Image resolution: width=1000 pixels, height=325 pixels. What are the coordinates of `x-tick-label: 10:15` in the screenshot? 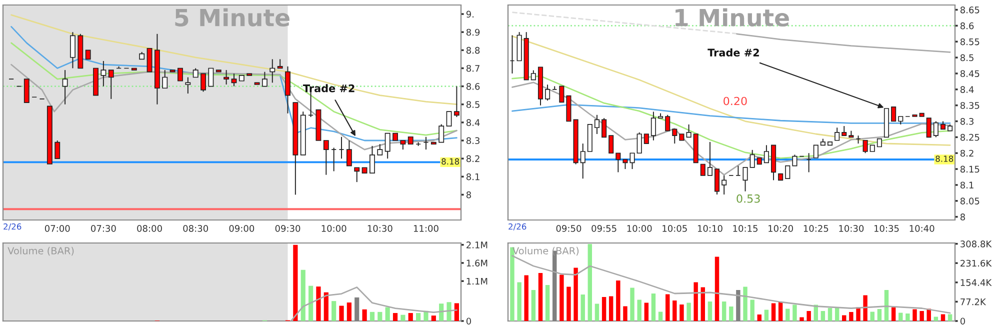 It's located at (745, 228).